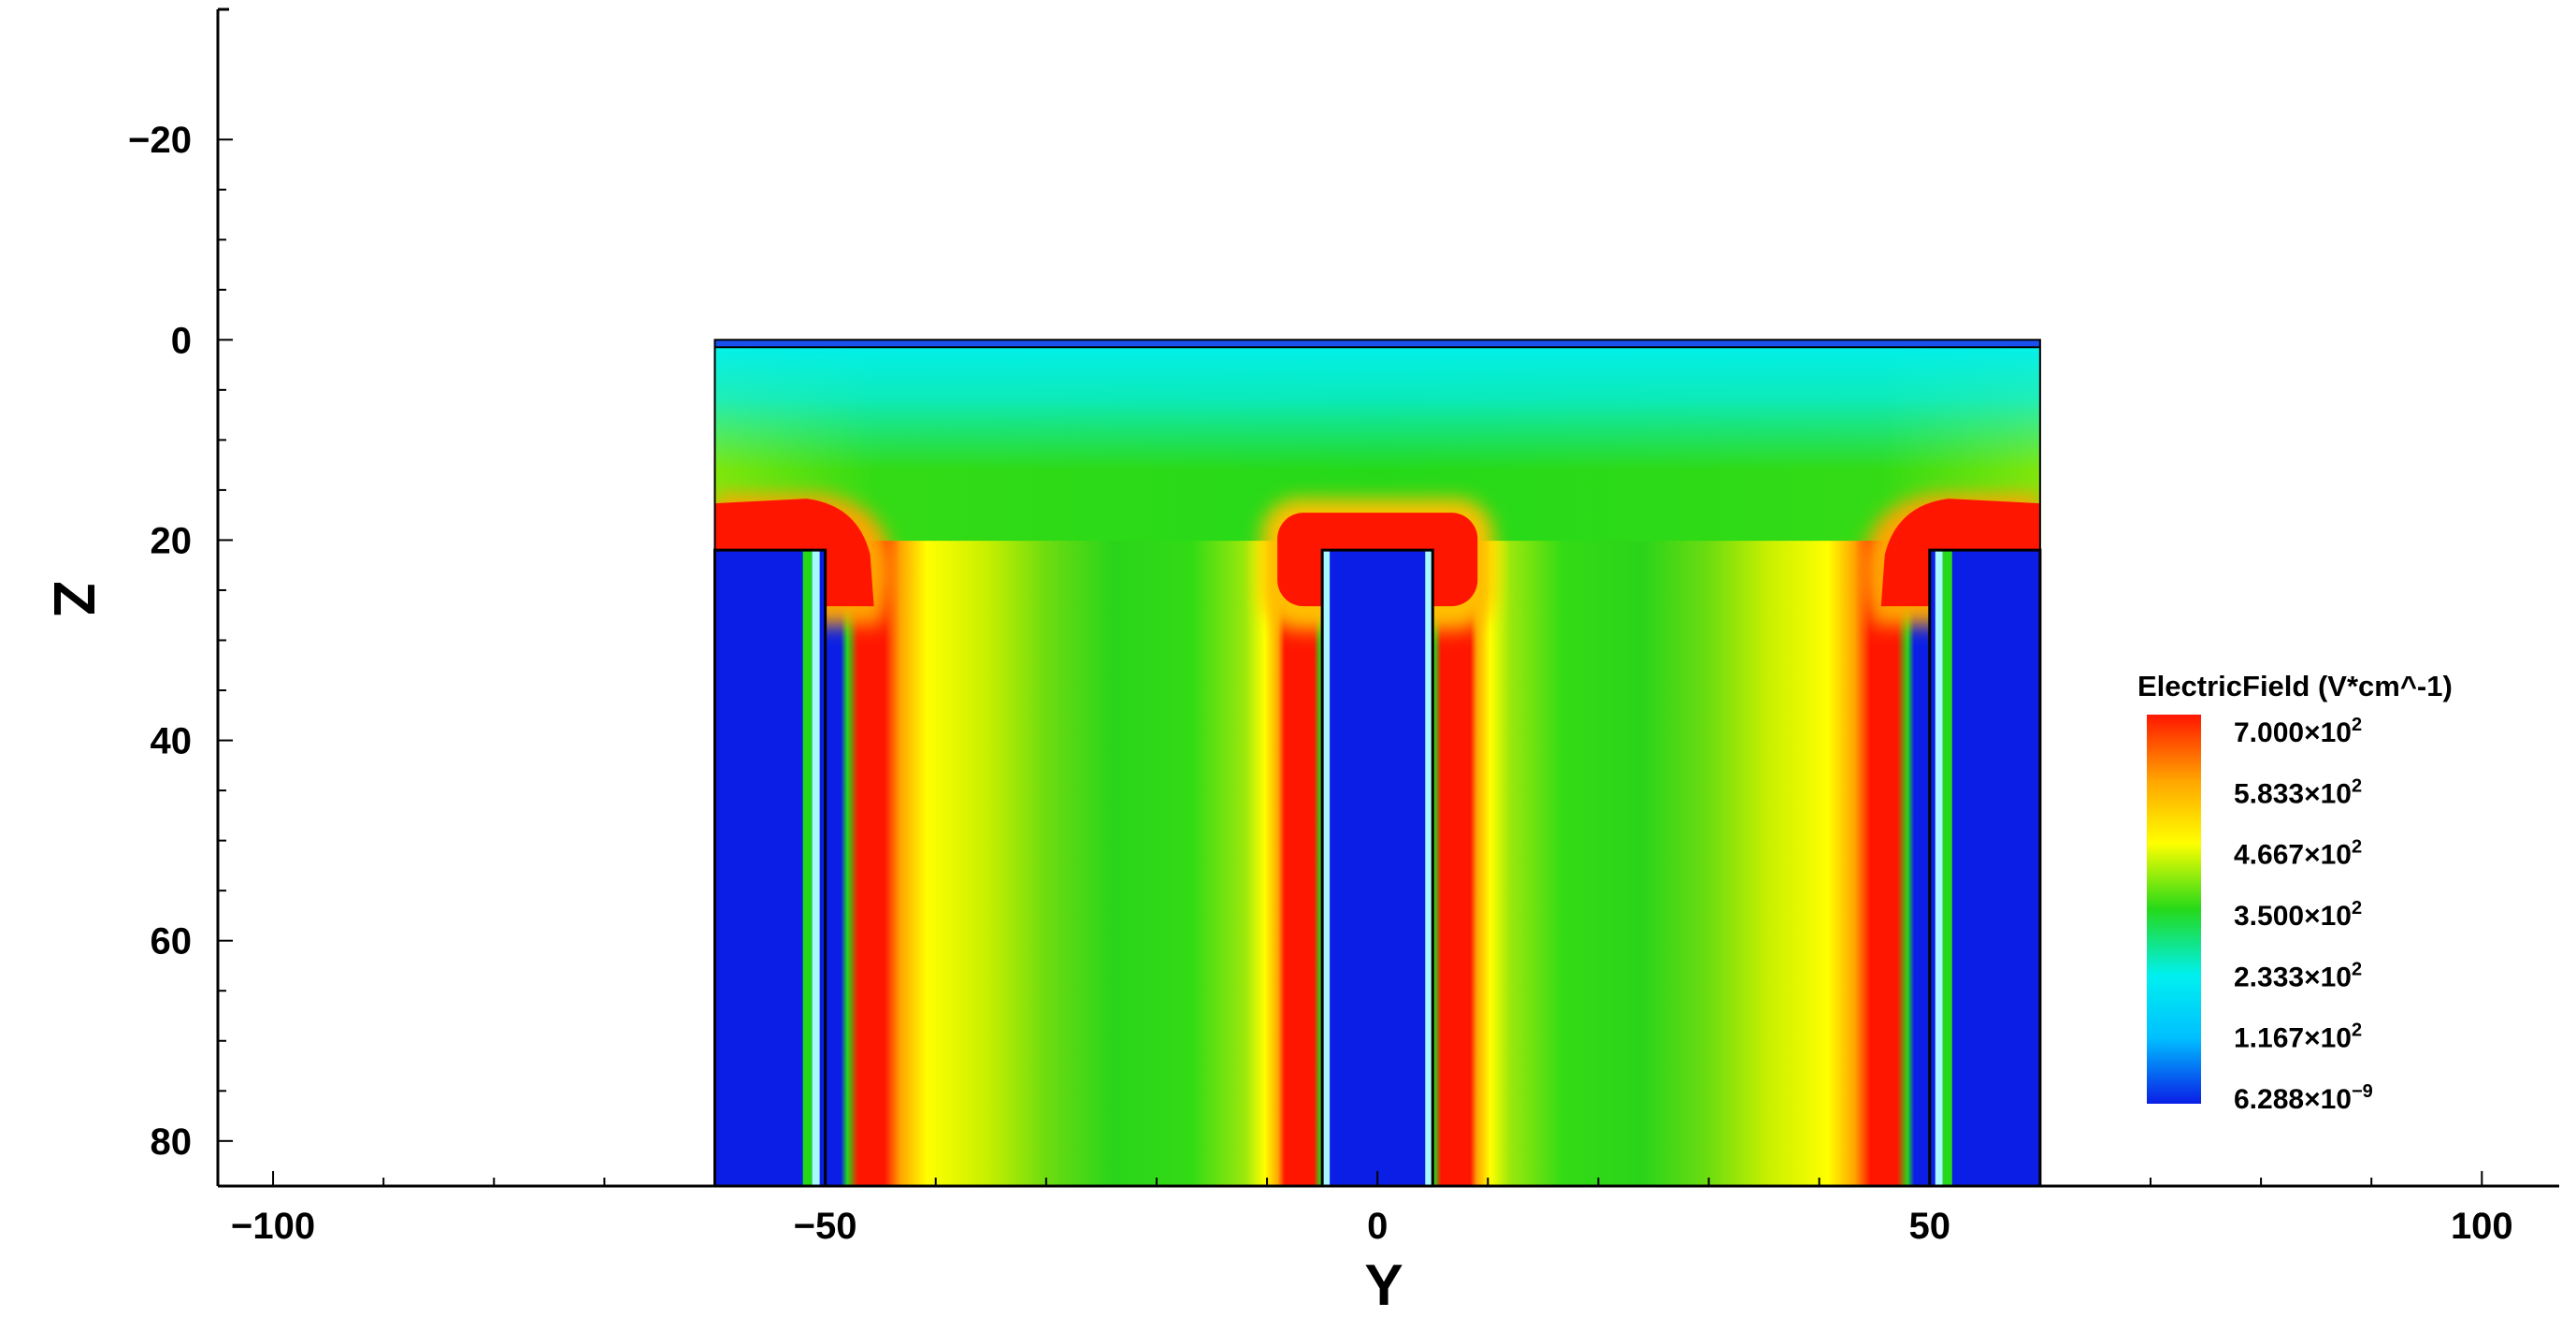 This screenshot has width=2576, height=1317. I want to click on x-tick-label: −50, so click(825, 1226).